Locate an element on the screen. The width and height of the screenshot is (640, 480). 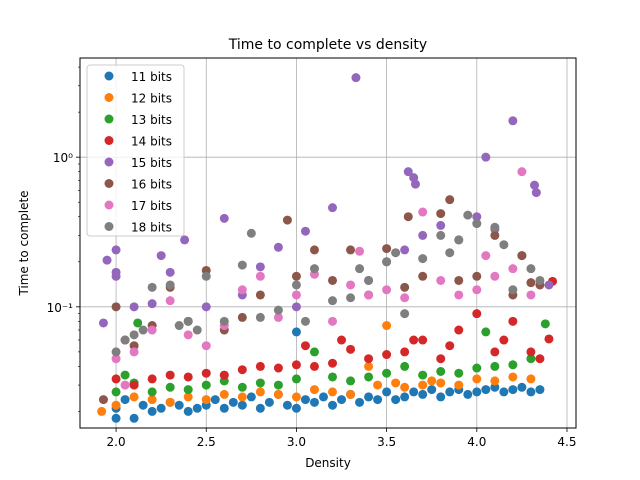
y-axis-label: Time to complete is located at coordinates (24, 243).